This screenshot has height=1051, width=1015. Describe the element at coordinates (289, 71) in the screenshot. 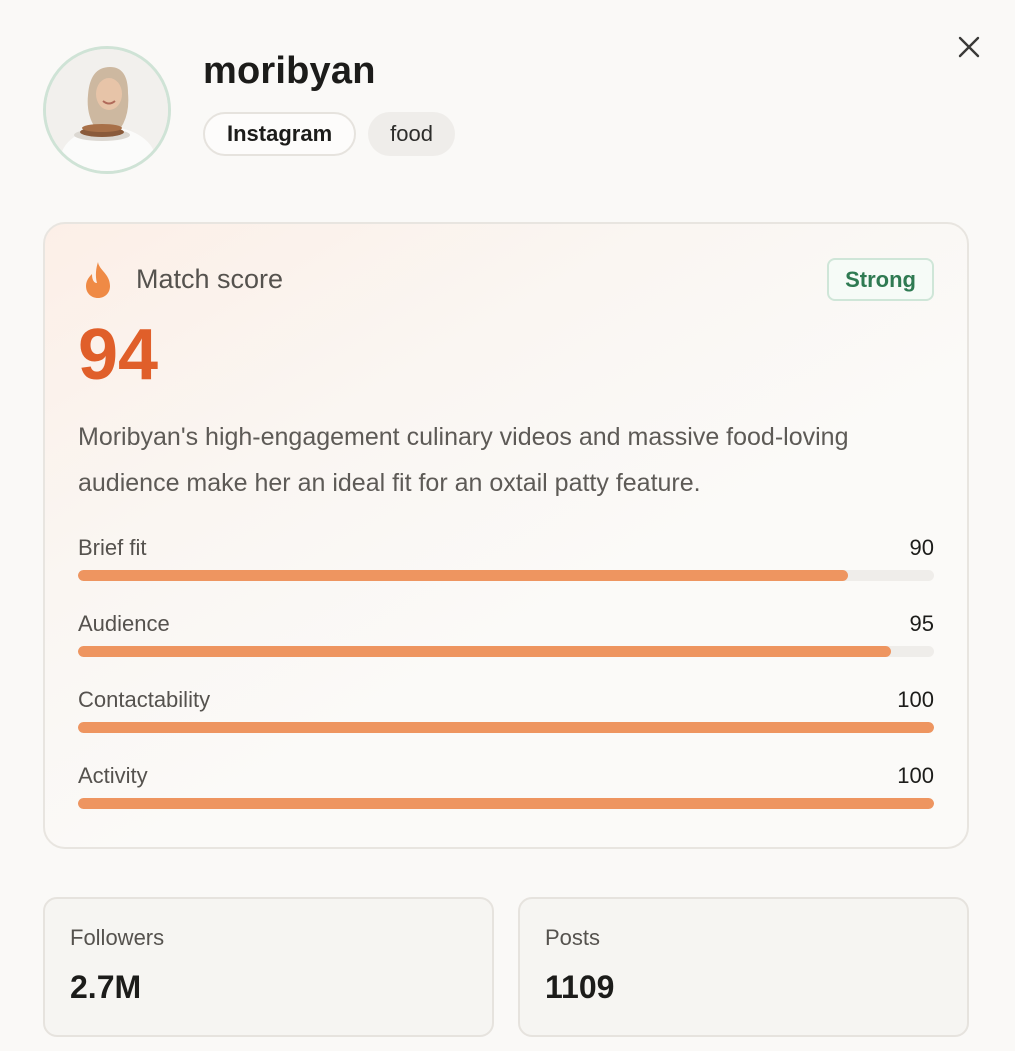

I see `username: moribyan` at that location.